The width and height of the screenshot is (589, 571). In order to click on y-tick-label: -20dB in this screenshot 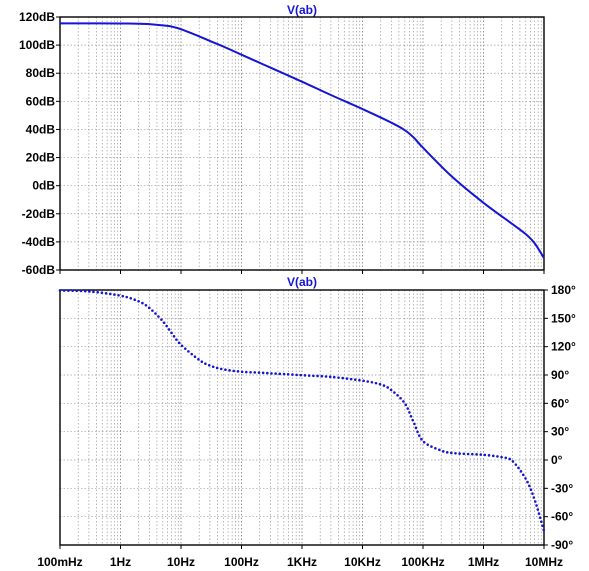, I will do `click(39, 214)`.